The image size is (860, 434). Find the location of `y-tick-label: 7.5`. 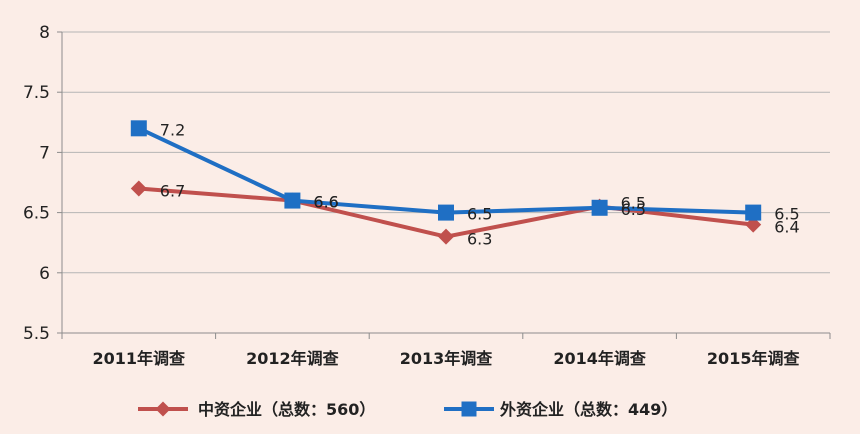

y-tick-label: 7.5 is located at coordinates (36, 93).